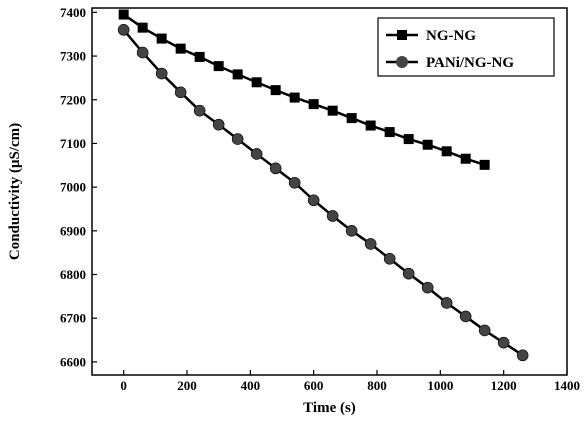 This screenshot has height=423, width=588. What do you see at coordinates (73, 318) in the screenshot?
I see `y-tick-label: 6700` at bounding box center [73, 318].